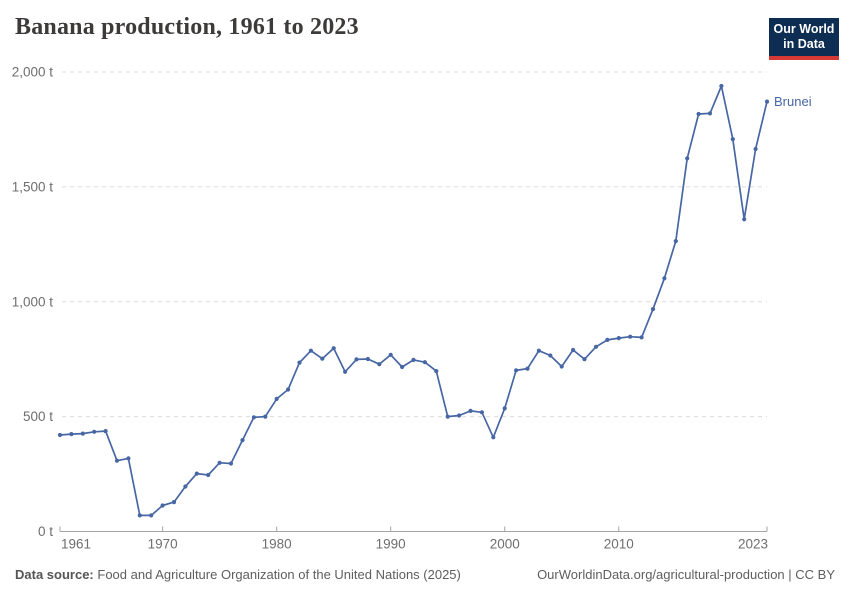 The height and width of the screenshot is (600, 850). Describe the element at coordinates (793, 101) in the screenshot. I see `series-label: Brunei` at that location.